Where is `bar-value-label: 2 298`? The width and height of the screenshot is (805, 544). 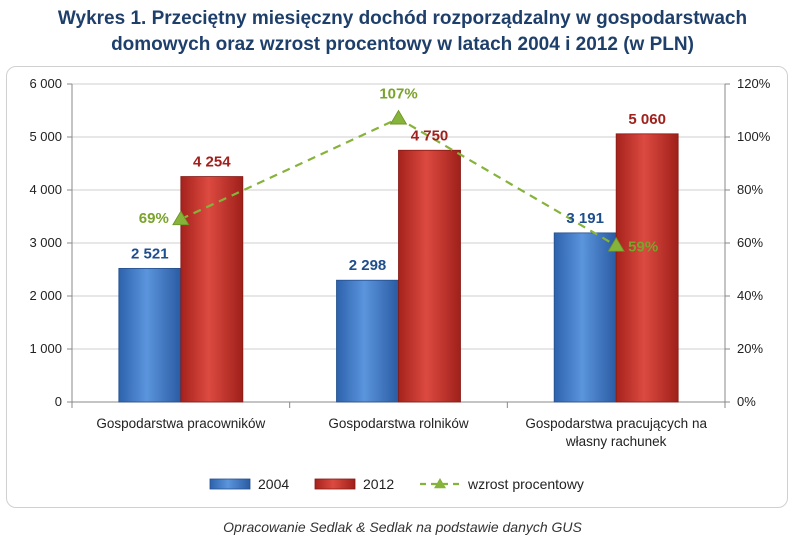
bar-value-label: 2 298 is located at coordinates (368, 265).